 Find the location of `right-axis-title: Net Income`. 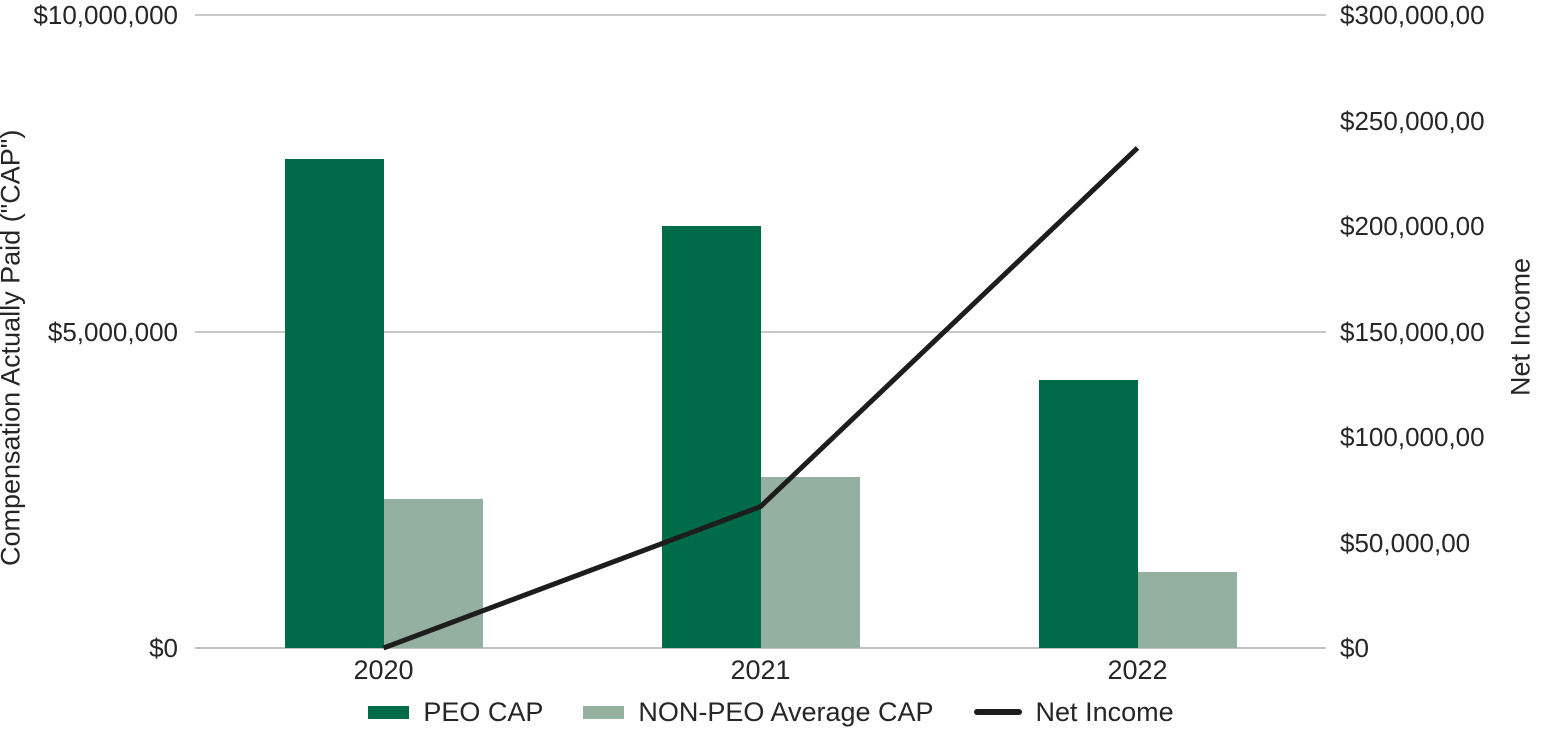

right-axis-title: Net Income is located at coordinates (1520, 327).